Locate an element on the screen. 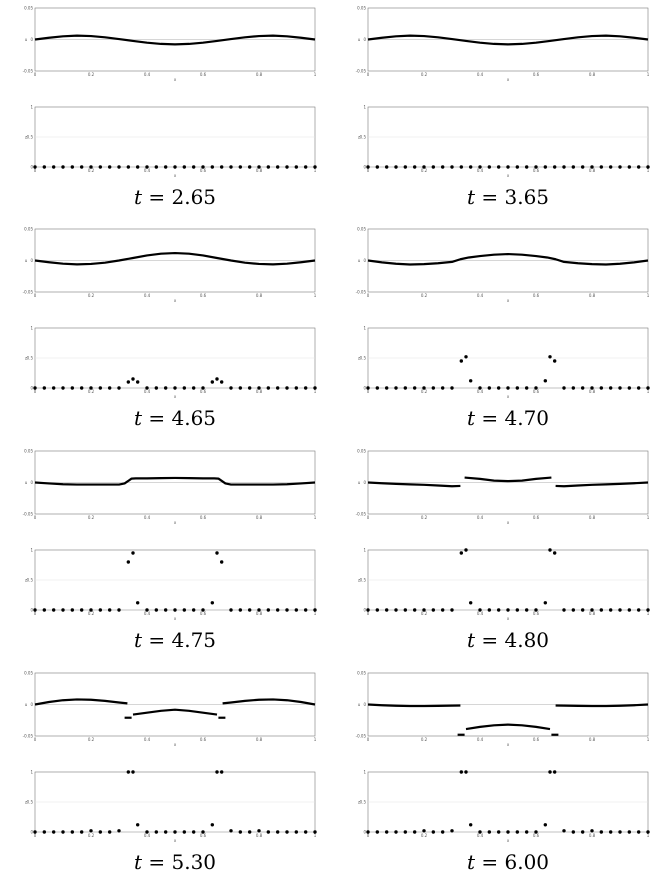 The height and width of the screenshot is (874, 660). panel-8-bottom-xtick-label: 1 is located at coordinates (648, 835).